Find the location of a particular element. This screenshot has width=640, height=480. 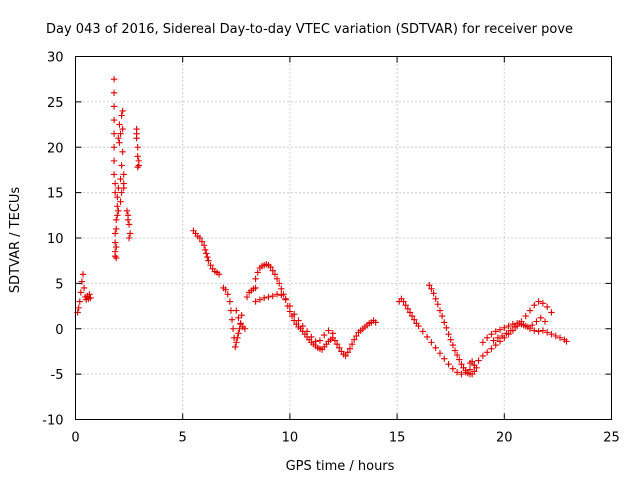

series-K is located at coordinates (518, 344).